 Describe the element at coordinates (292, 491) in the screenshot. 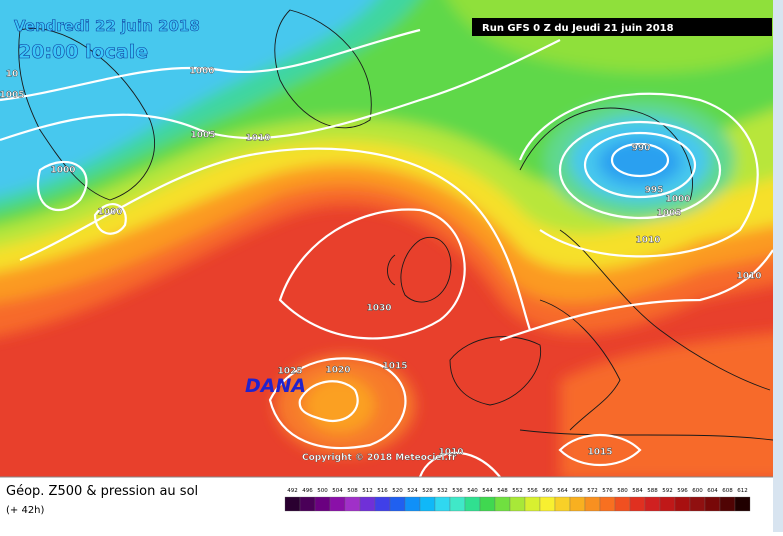

I see `scale-label: 492` at that location.